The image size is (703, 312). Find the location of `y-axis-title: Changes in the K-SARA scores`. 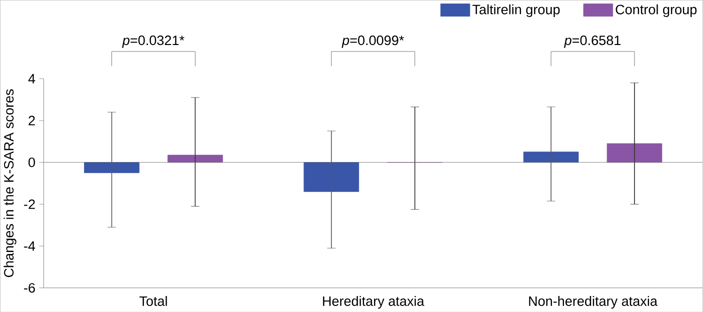

y-axis-title: Changes in the K-SARA scores is located at coordinates (10, 183).